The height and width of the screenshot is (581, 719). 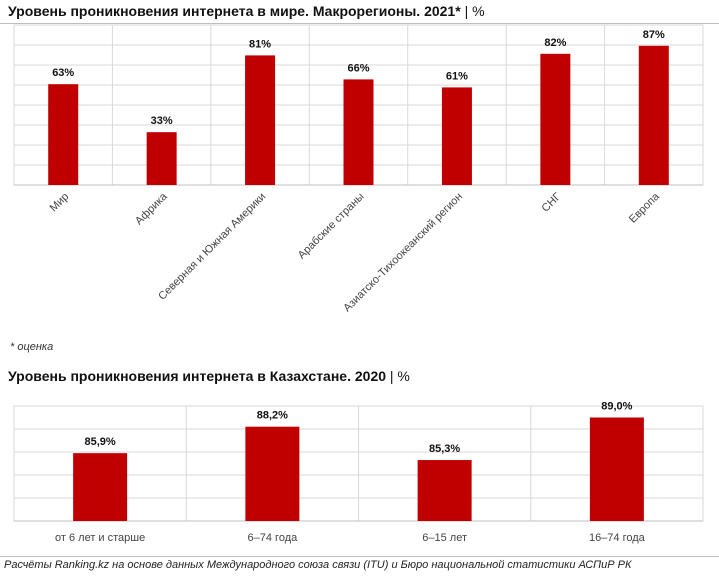 I want to click on chart1-unit: | %, so click(x=474, y=11).